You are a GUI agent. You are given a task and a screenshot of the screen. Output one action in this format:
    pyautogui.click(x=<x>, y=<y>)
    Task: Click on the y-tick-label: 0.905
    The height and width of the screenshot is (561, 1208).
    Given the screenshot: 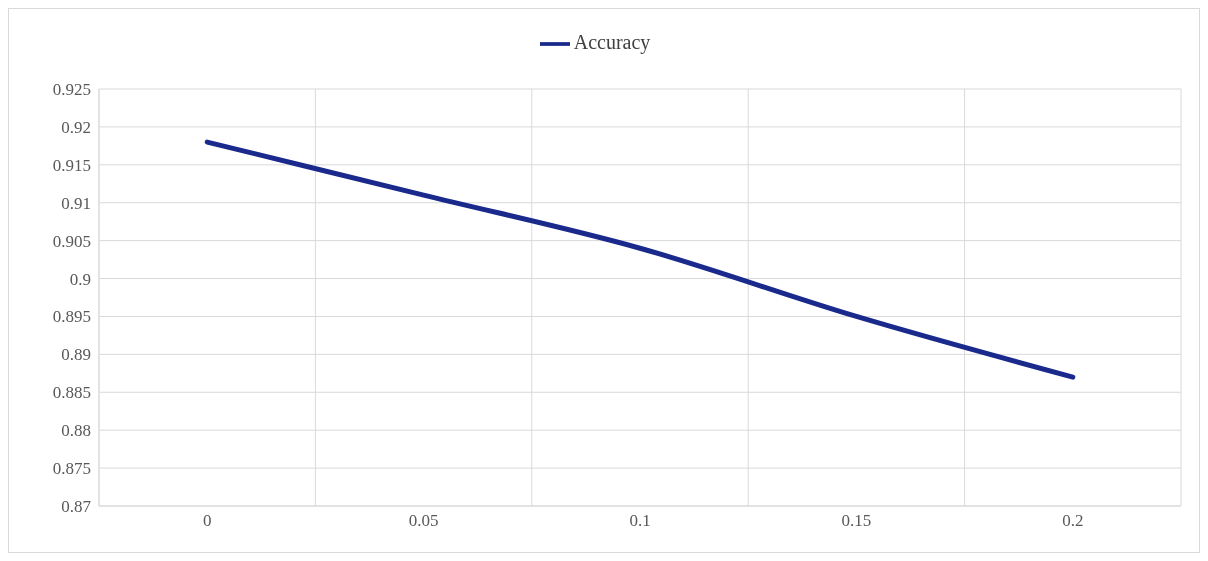 What is the action you would take?
    pyautogui.click(x=71, y=241)
    